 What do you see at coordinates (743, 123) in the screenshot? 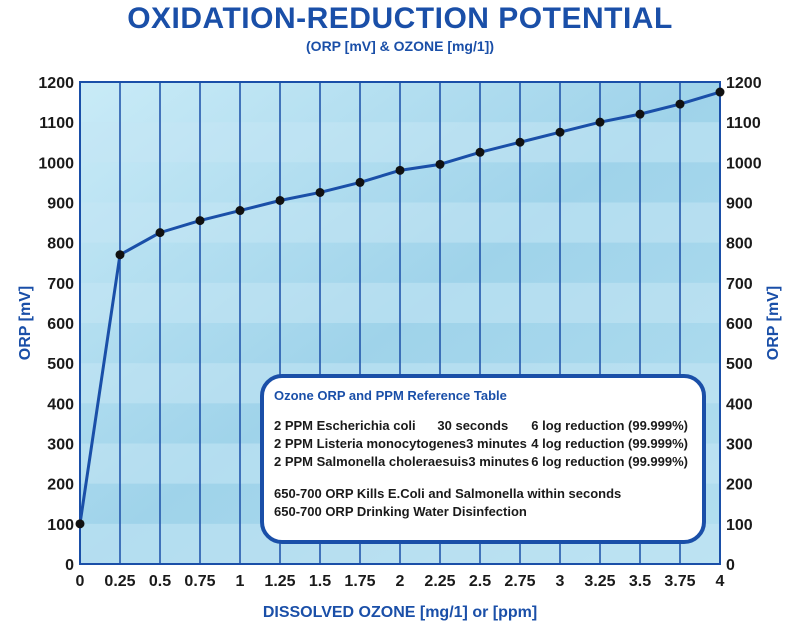
I see `y-tick-label-right: 1100` at bounding box center [743, 123].